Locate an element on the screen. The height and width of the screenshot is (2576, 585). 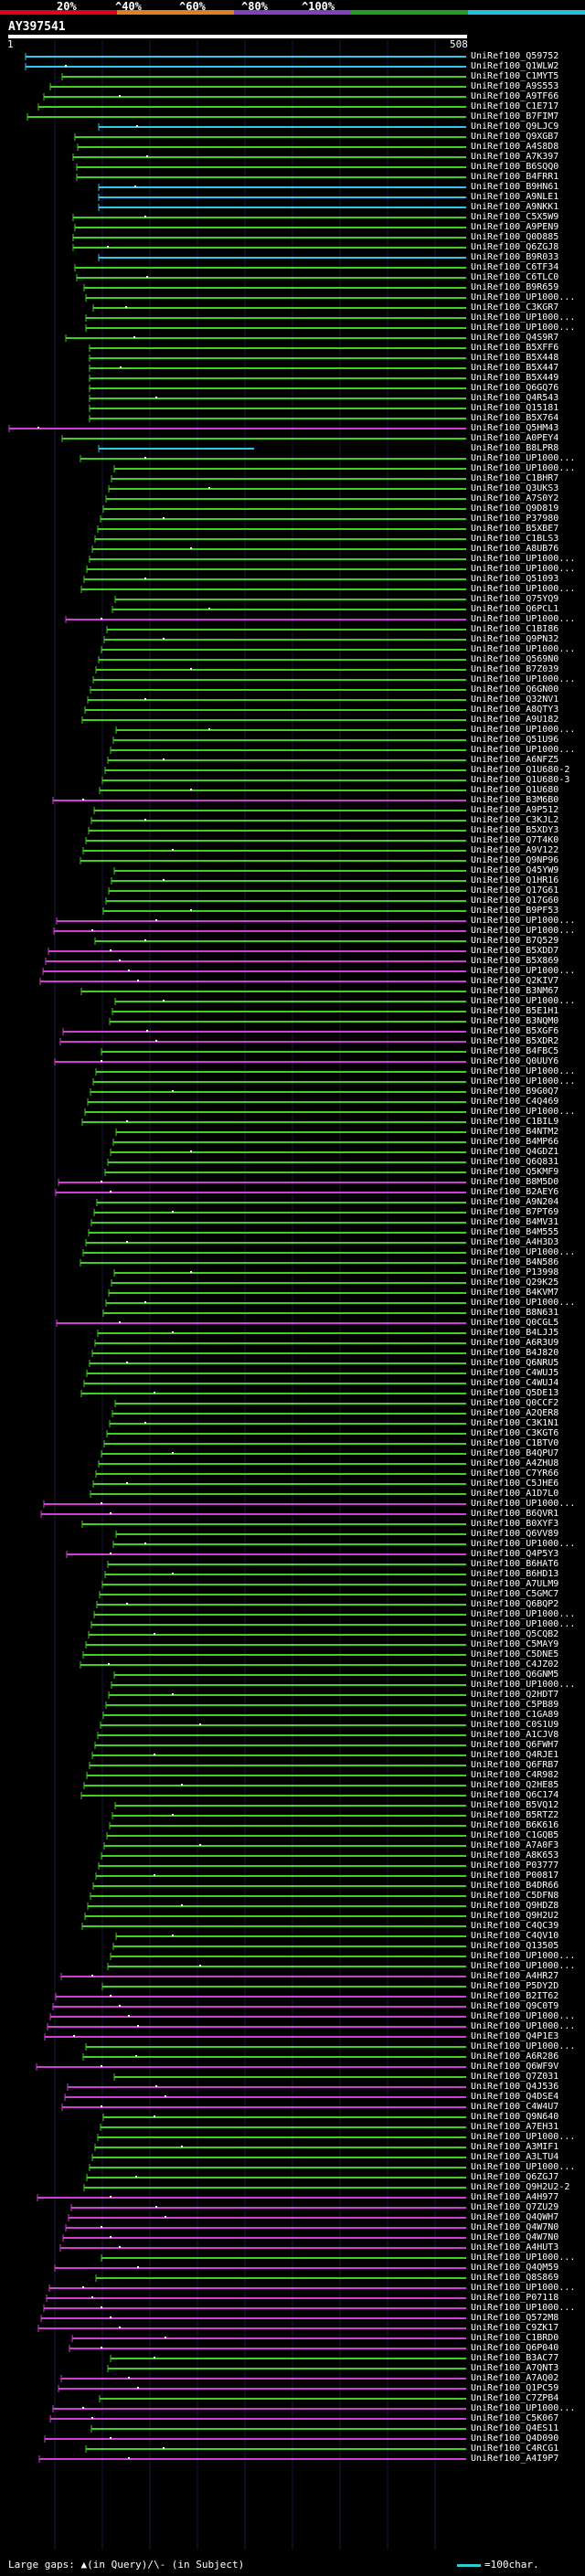
hit-label: UniRef100_Q1U680 is located at coordinates (515, 790).